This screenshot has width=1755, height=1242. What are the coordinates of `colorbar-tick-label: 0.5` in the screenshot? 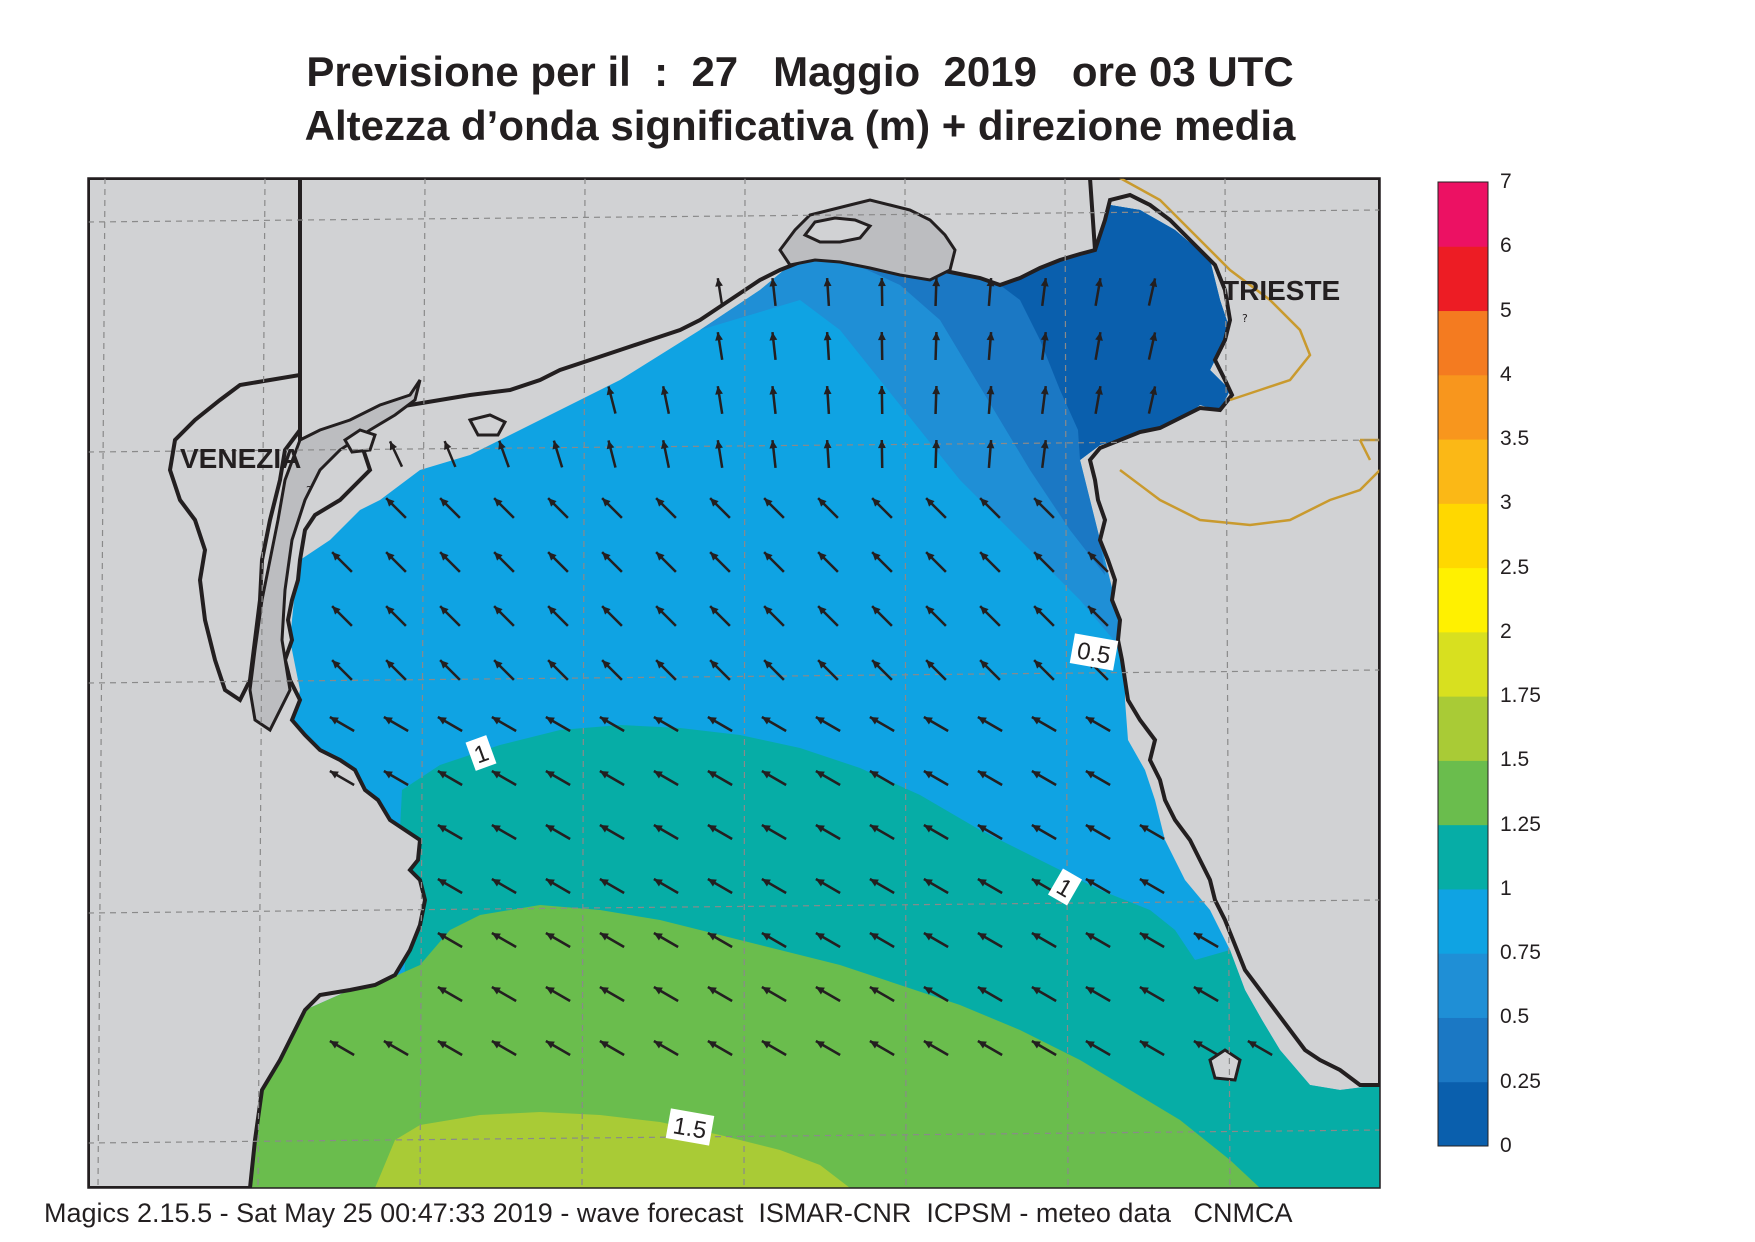 It's located at (1515, 1017).